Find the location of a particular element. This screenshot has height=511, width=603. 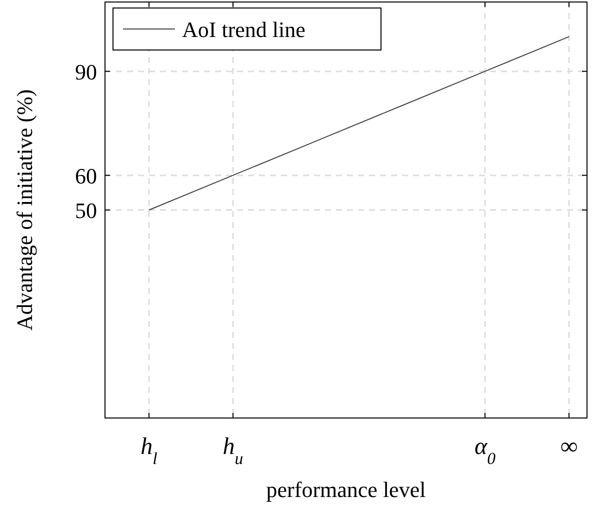

x-axis-title: performance level is located at coordinates (346, 489).